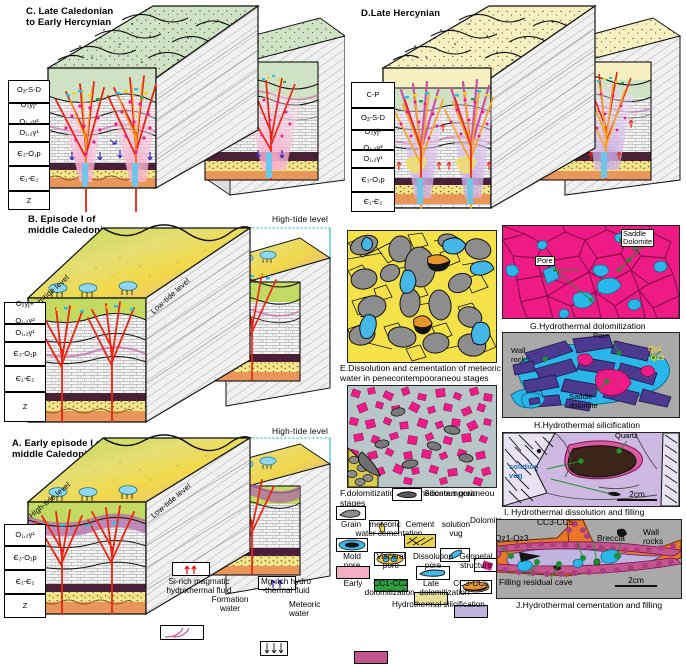  I want to click on panel-D-strat-CP: C-P, so click(373, 95).